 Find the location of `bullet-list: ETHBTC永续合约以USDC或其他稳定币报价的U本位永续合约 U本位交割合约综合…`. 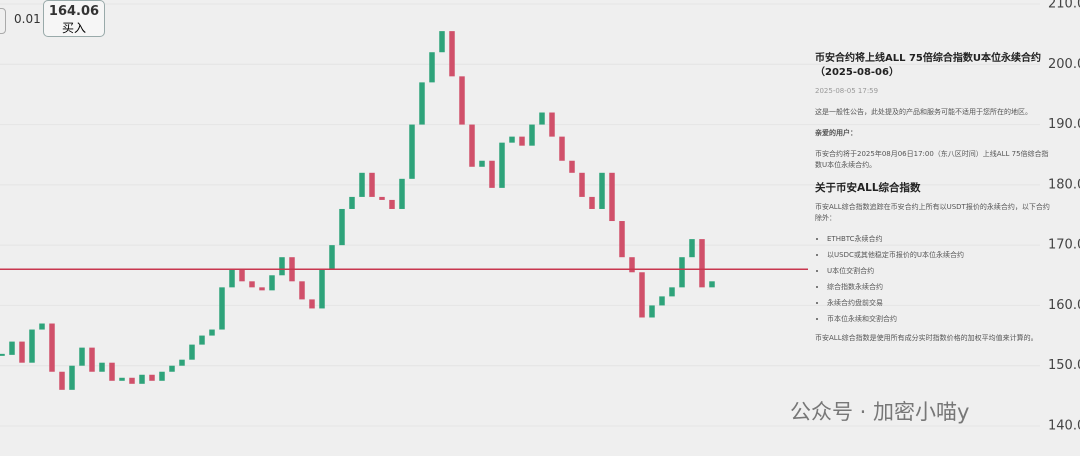

bullet-list: ETHBTC永续合约以USDC或其他稳定币报价的U本位永续合约 U本位交割合约综合… is located at coordinates (935, 279).